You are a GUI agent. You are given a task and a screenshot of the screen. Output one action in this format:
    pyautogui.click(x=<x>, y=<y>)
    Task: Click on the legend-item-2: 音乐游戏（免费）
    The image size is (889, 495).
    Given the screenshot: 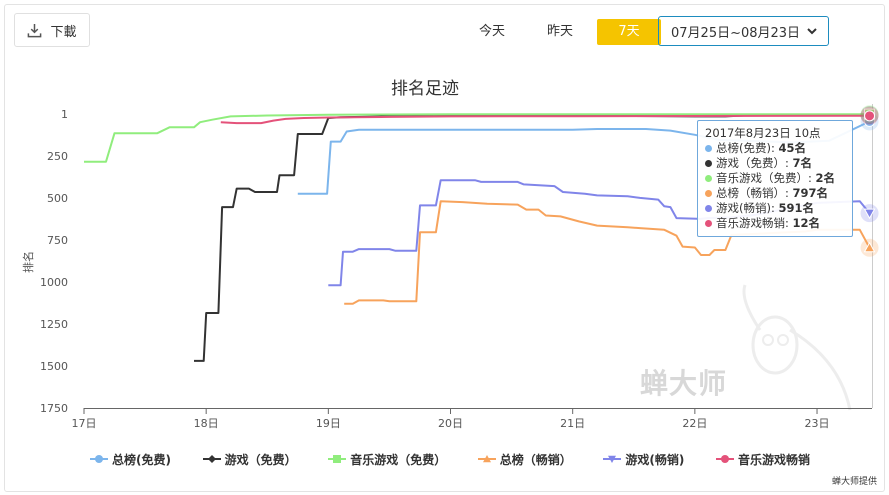 What is the action you would take?
    pyautogui.click(x=387, y=459)
    